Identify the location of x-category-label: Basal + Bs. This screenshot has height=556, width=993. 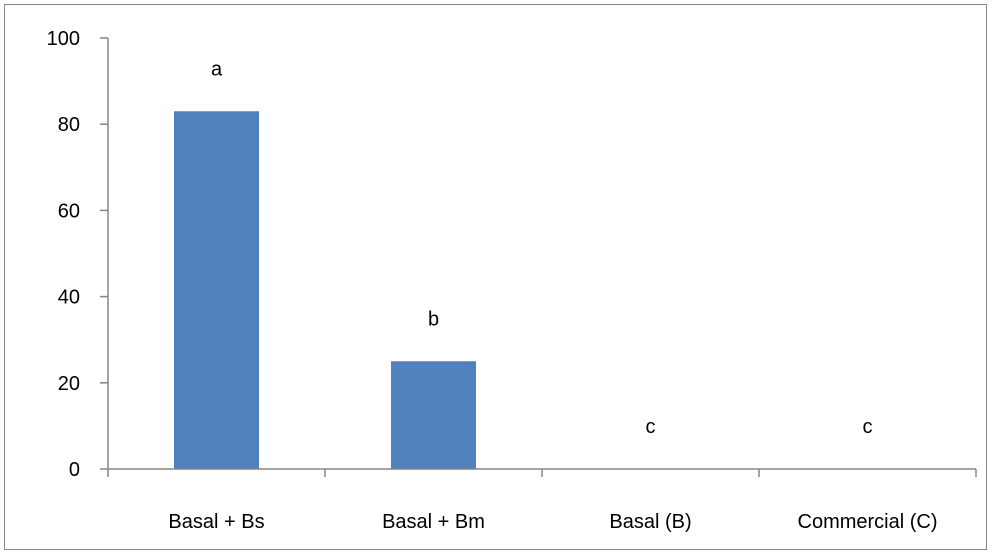
(216, 522).